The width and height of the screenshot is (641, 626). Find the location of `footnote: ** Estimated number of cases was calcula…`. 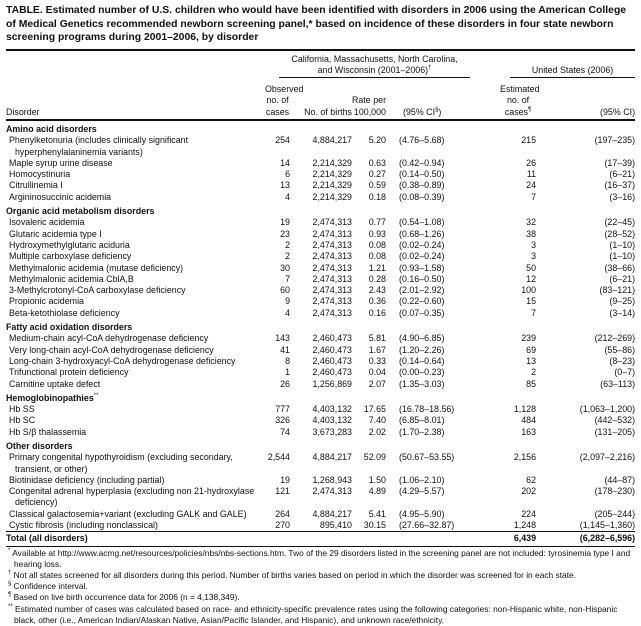

footnote: ** Estimated number of cases was calcula… is located at coordinates (320, 615).